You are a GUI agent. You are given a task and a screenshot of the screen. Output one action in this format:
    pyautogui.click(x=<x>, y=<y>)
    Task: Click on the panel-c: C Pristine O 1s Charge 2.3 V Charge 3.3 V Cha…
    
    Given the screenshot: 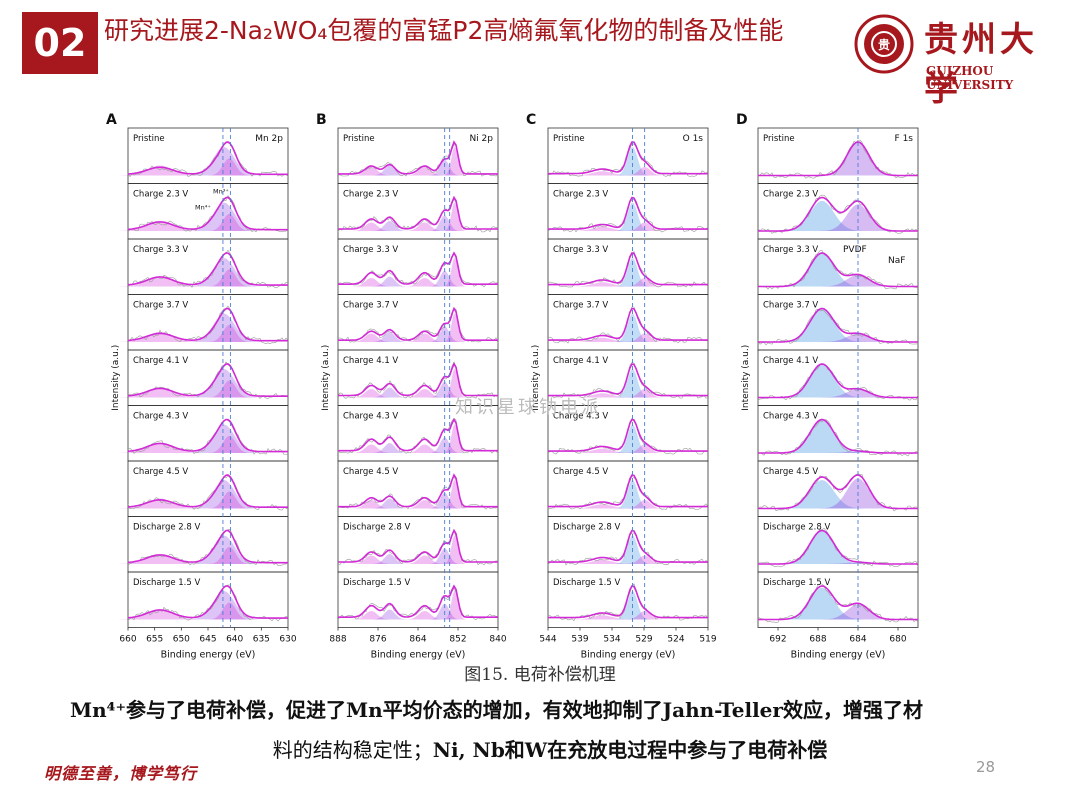 What is the action you would take?
    pyautogui.click(x=621, y=386)
    